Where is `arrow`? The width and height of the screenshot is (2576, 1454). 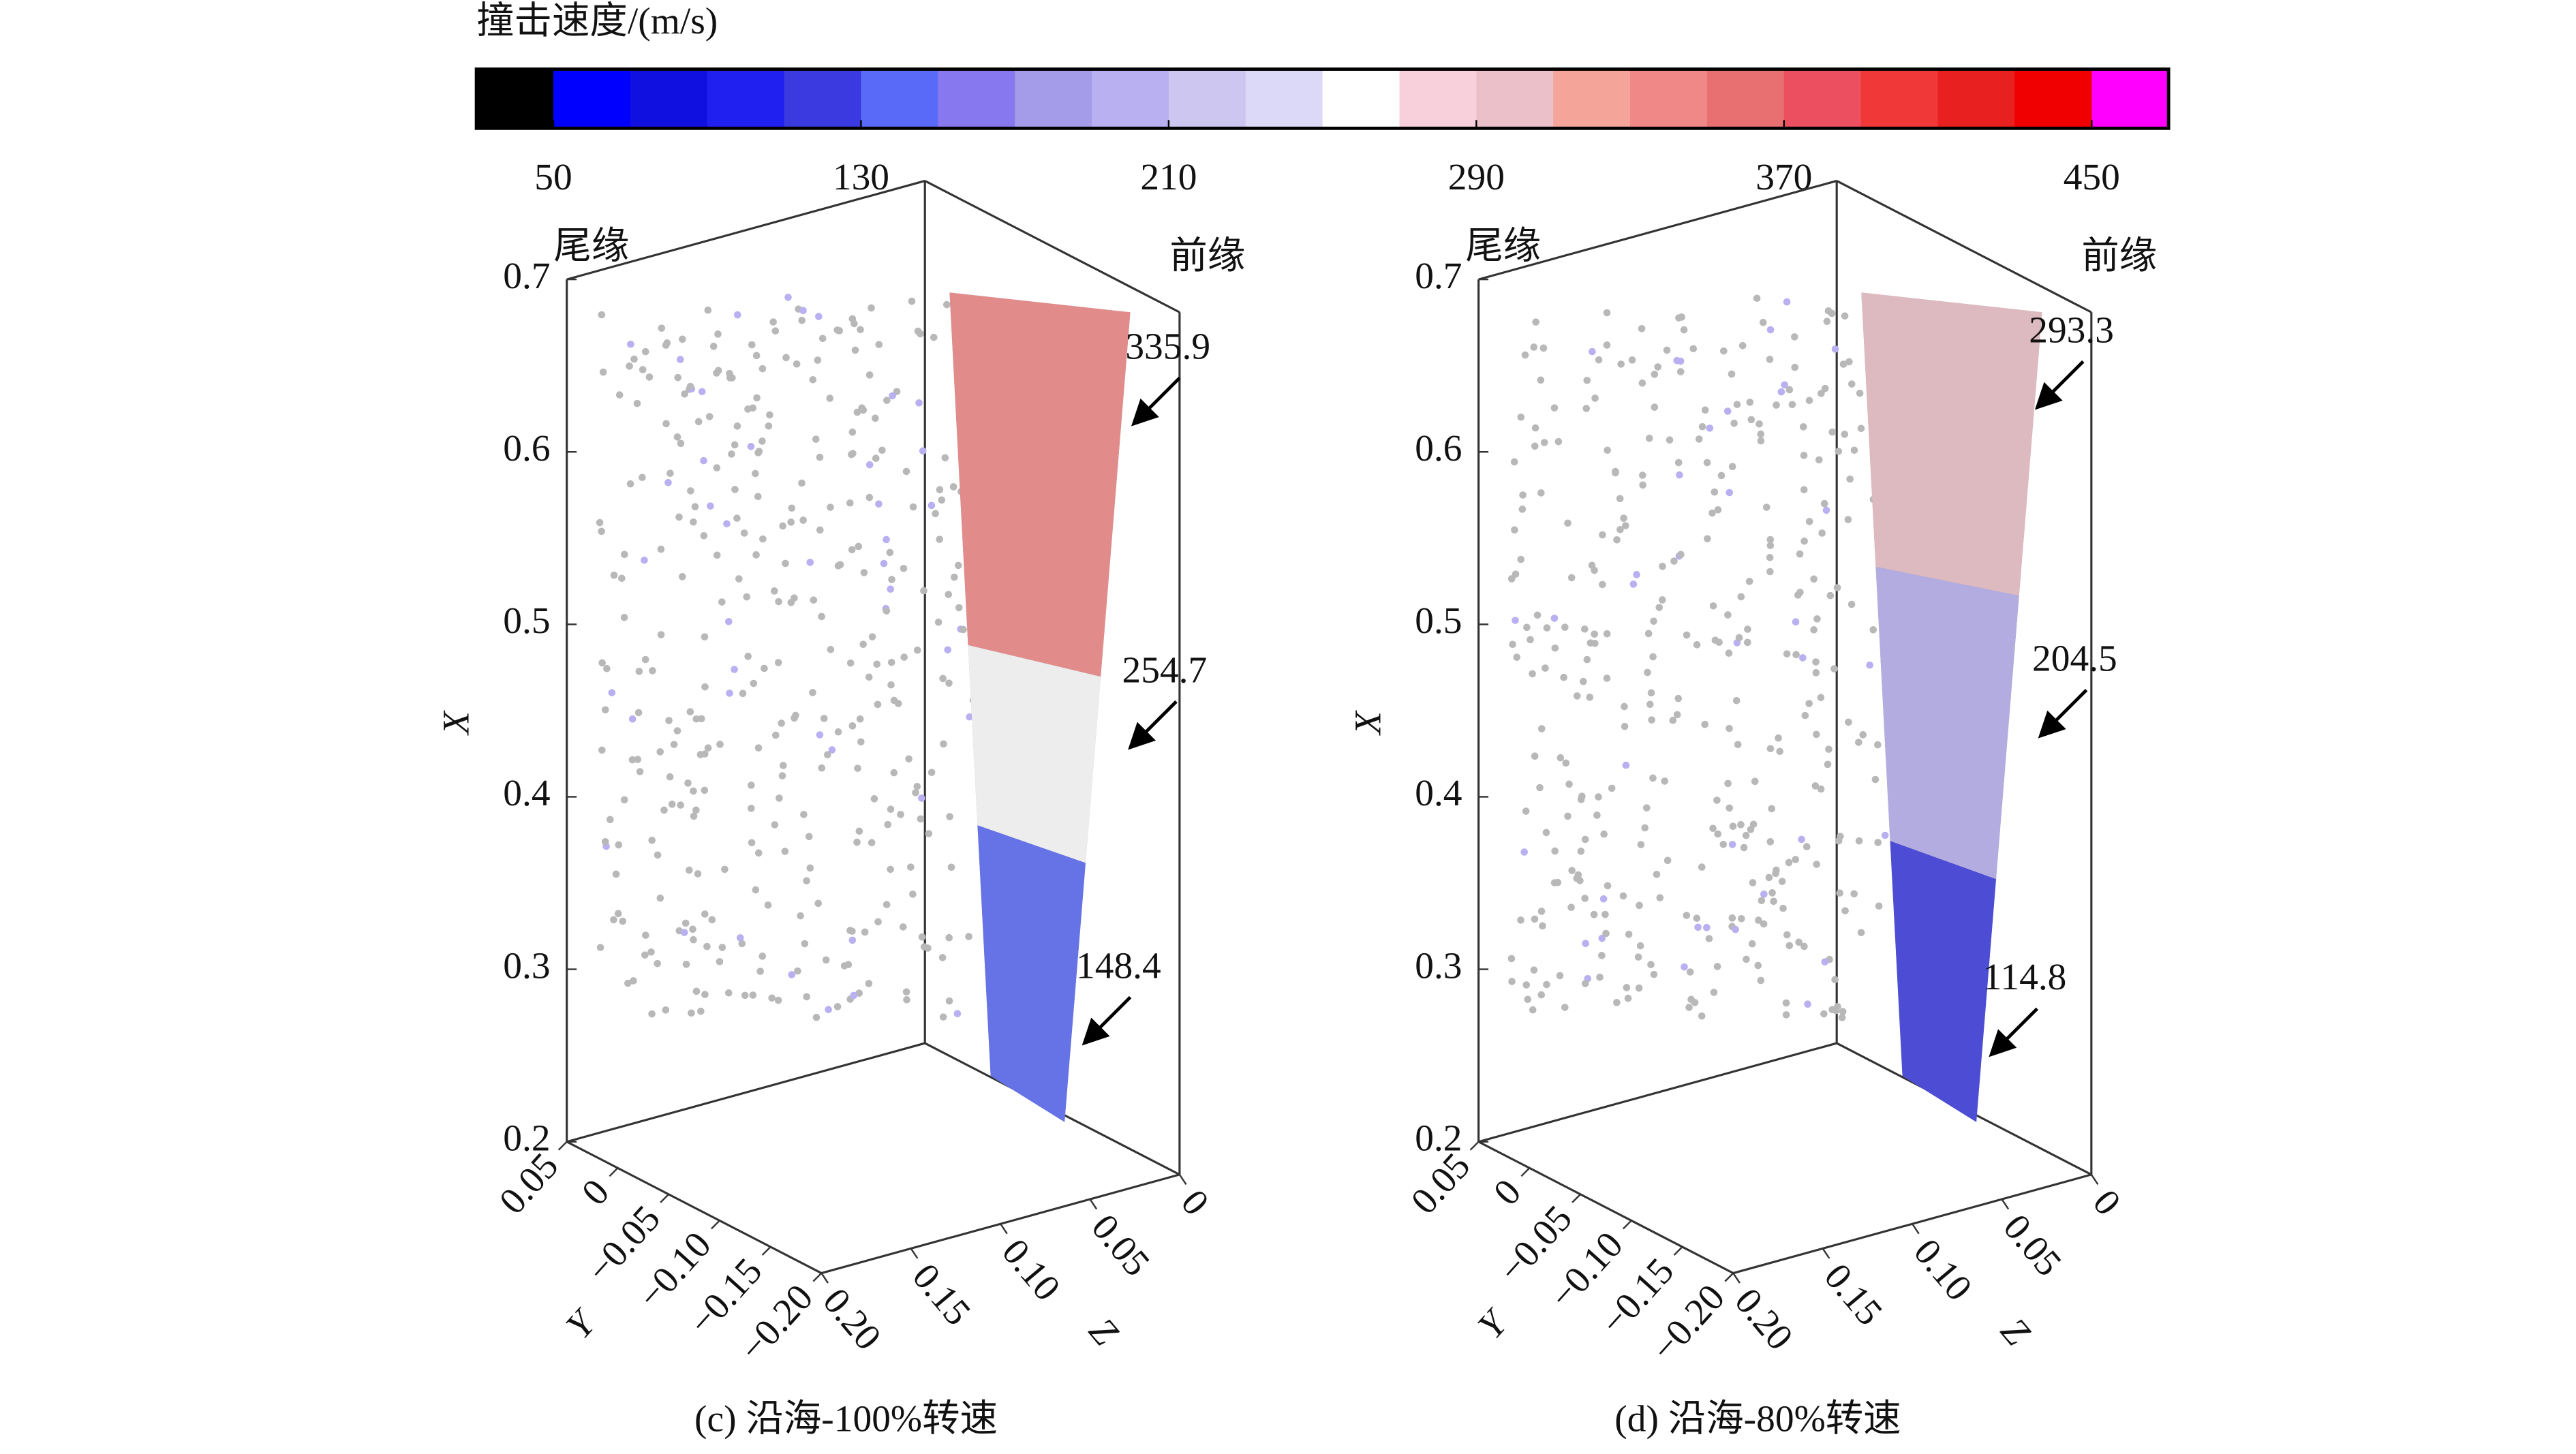
arrow is located at coordinates (1107, 1021).